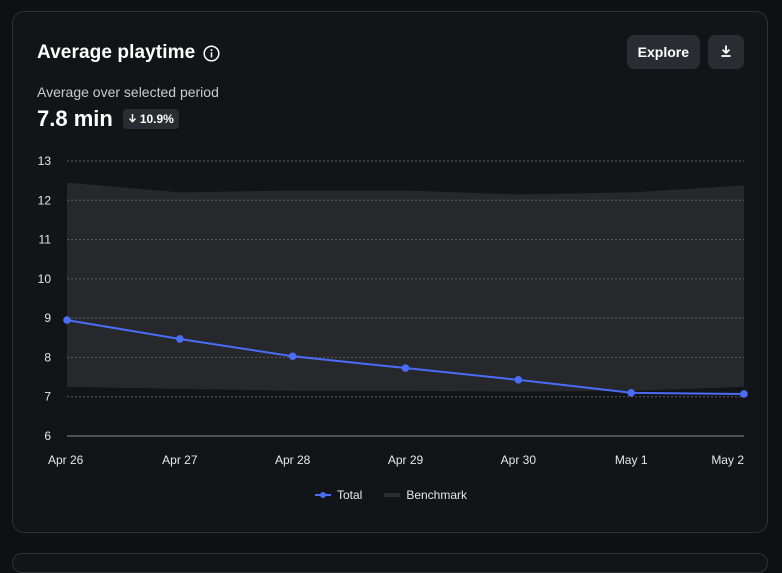  I want to click on y-tick-label-13: 13, so click(45, 161).